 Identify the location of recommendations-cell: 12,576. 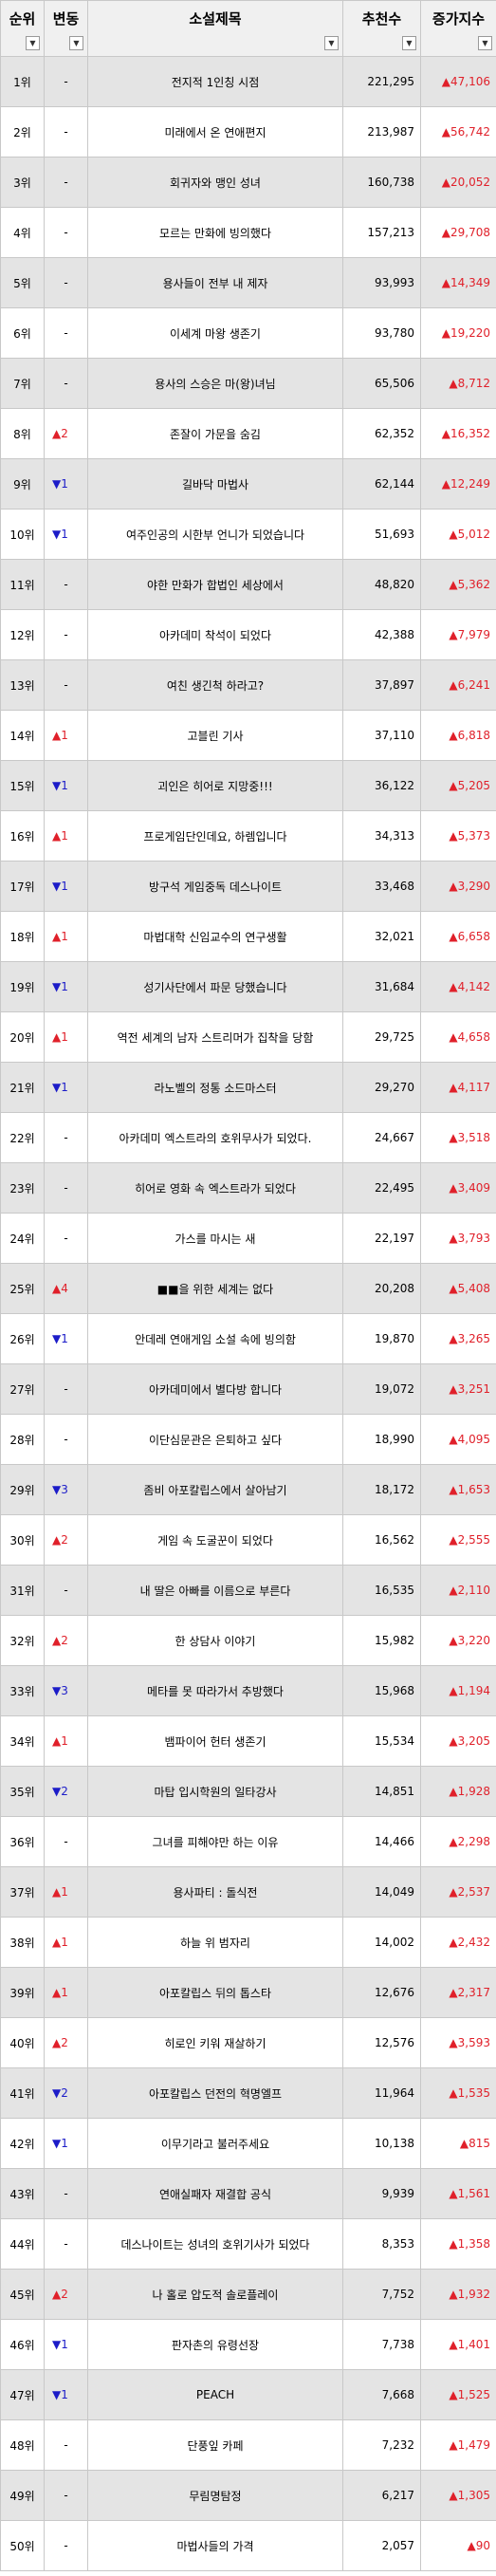
(381, 2042).